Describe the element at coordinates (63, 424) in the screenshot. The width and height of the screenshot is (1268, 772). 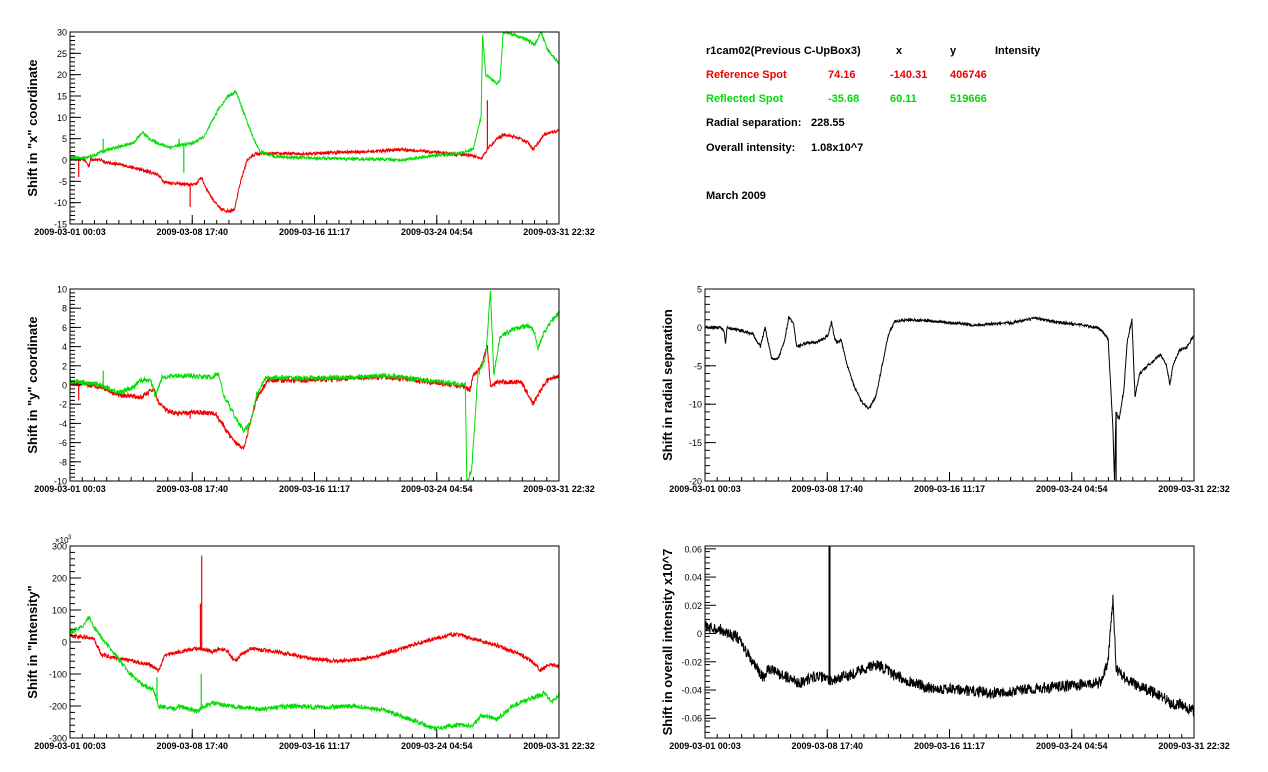
I see `y-shift-y-tick-label-3: -4` at that location.